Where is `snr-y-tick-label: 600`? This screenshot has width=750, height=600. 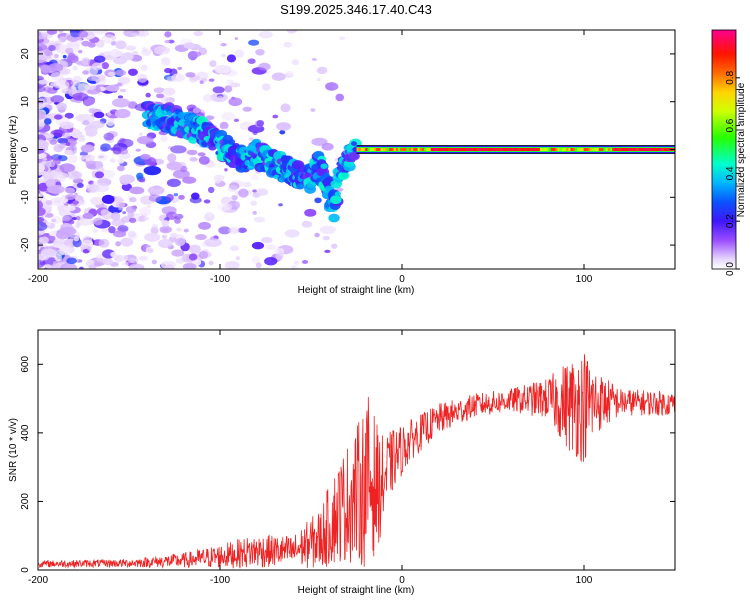
snr-y-tick-label: 600 is located at coordinates (25, 364).